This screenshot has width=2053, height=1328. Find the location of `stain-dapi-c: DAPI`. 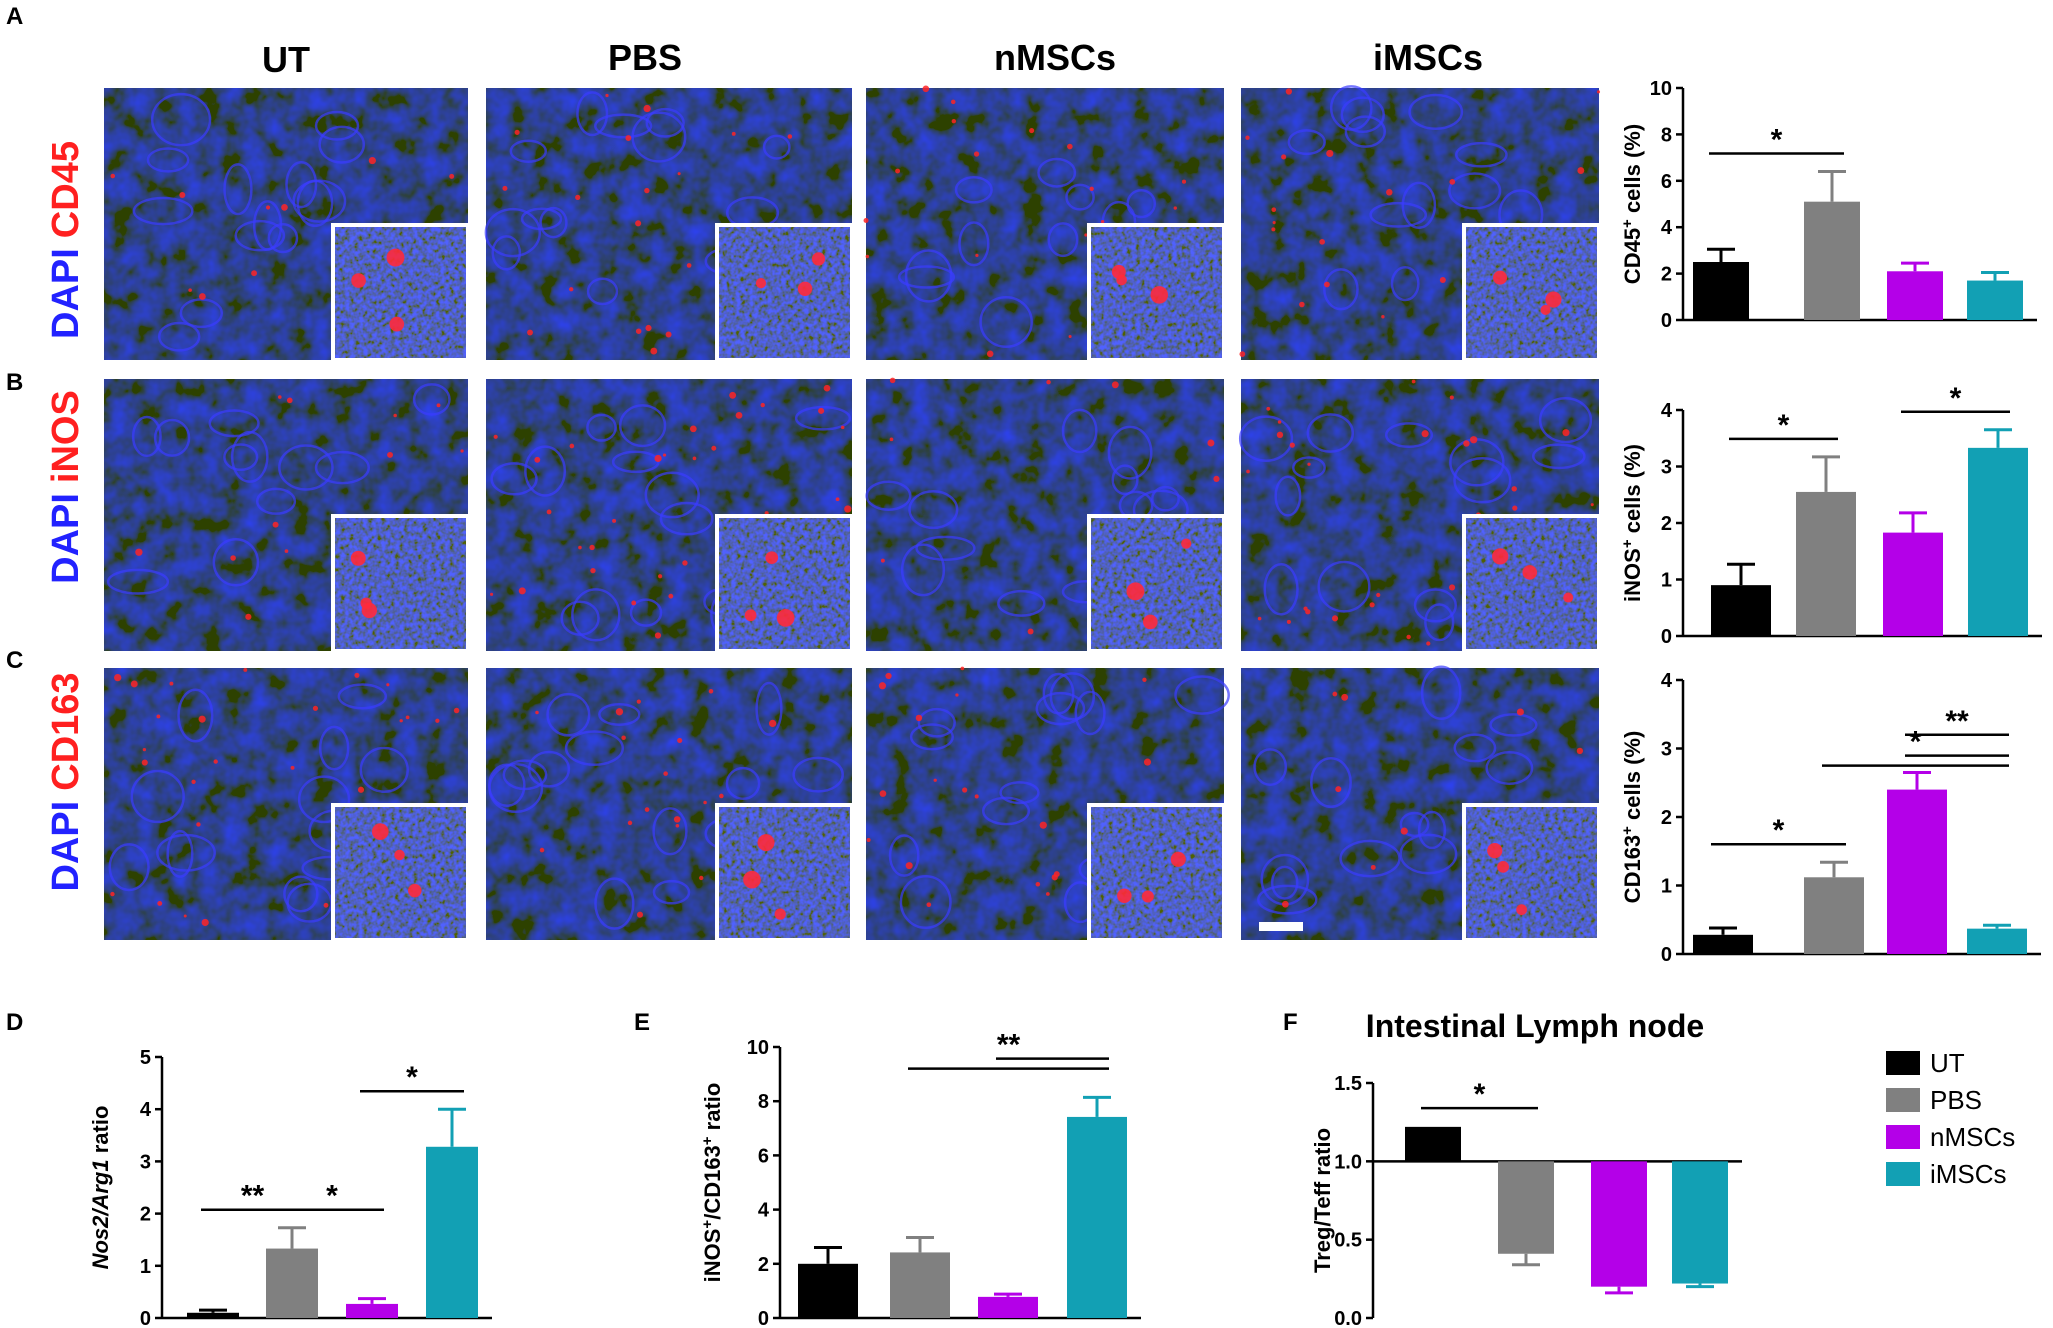

stain-dapi-c: DAPI is located at coordinates (66, 846).